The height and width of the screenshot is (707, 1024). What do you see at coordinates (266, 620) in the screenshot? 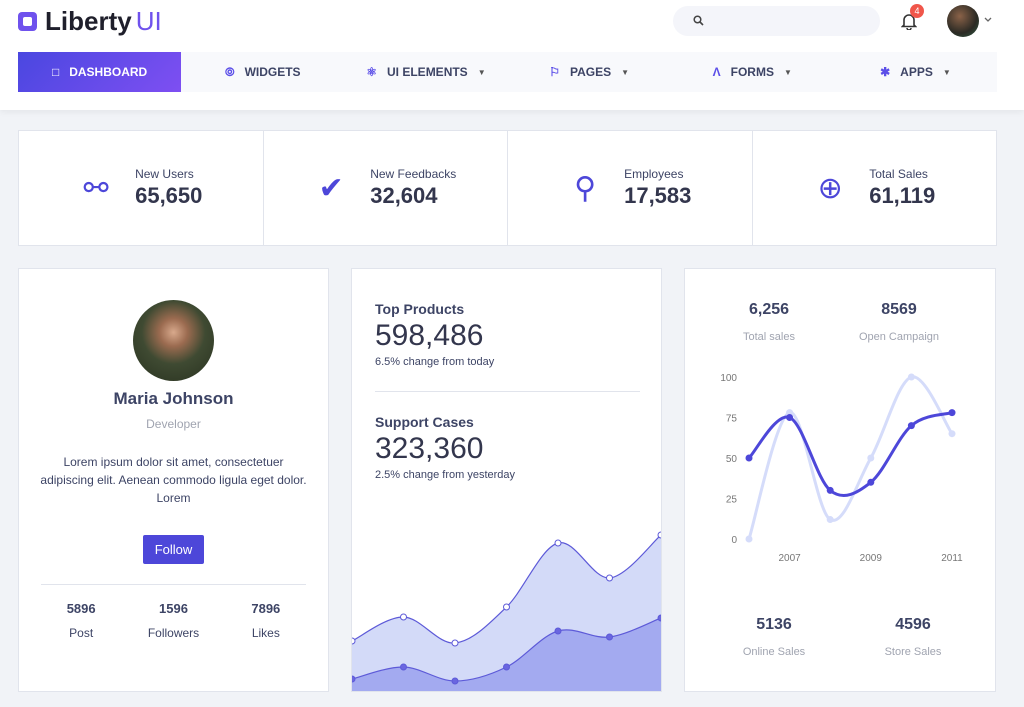
I see `stat-likes: 7896 Likes` at bounding box center [266, 620].